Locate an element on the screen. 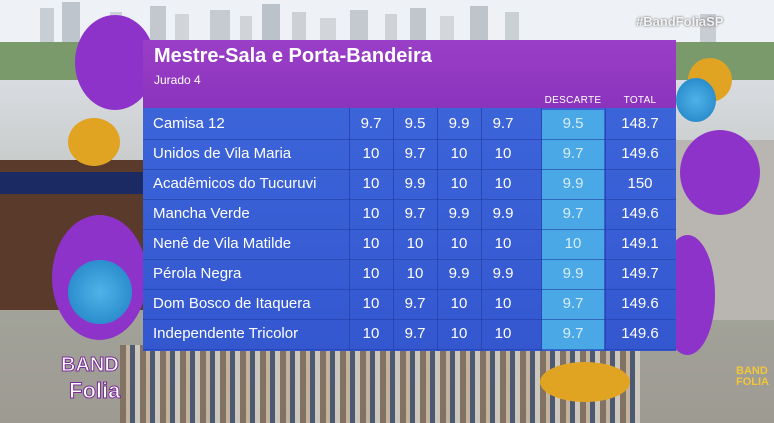 This screenshot has width=774, height=423. table-row: Dom Bosco de Itaquera 10 9.7 10 10 9.7 149.6 is located at coordinates (409, 305).